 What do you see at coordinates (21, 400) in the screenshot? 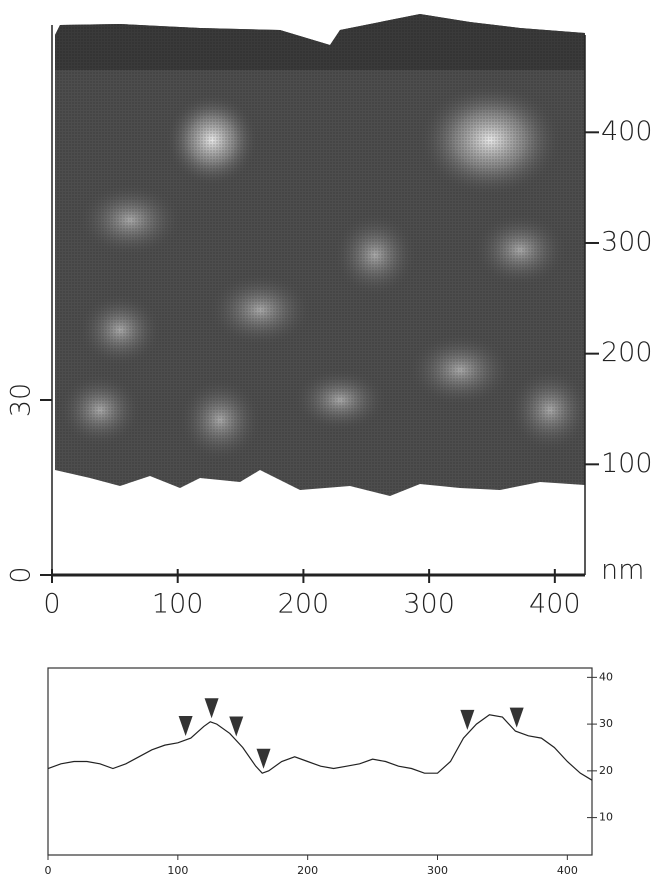
I see `y-tick-label: 30` at bounding box center [21, 400].